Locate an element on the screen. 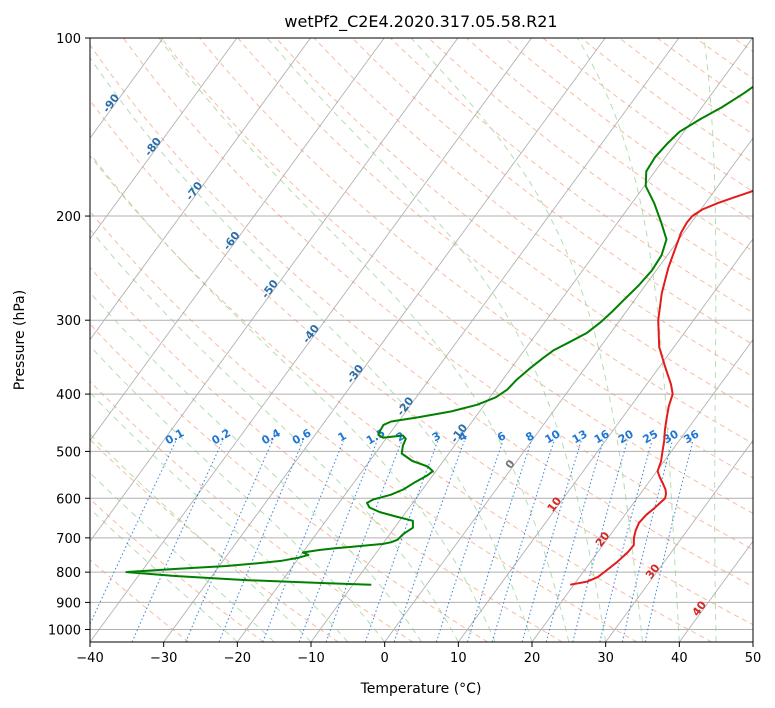  isotherm-label: 0 is located at coordinates (510, 464).